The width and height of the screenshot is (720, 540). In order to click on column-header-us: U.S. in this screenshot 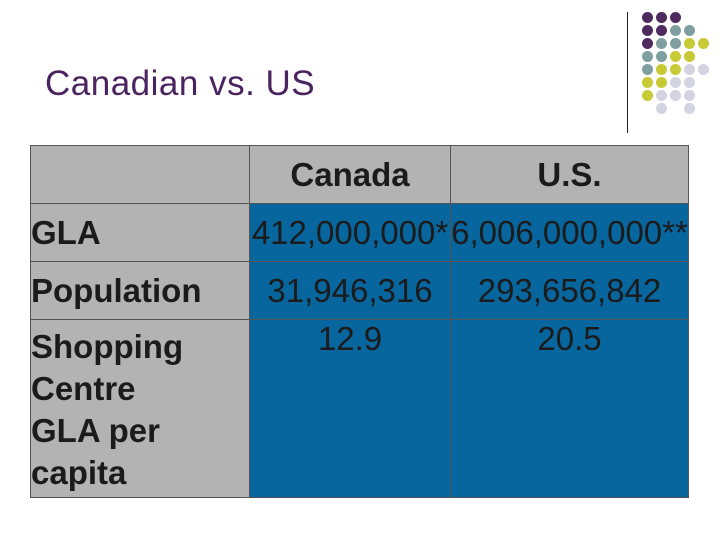, I will do `click(569, 174)`.